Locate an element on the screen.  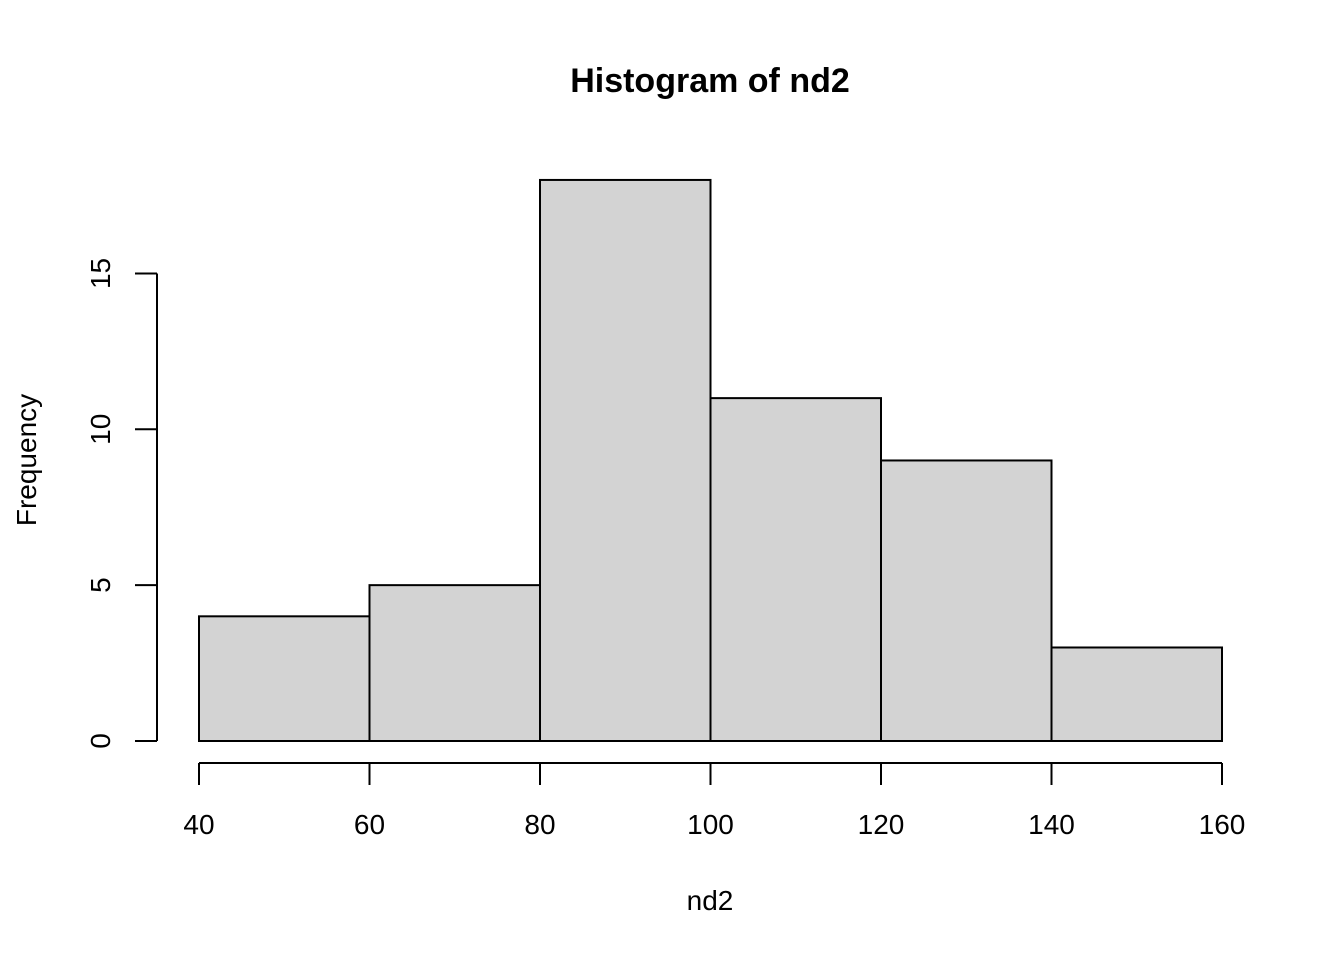
y-tick-label-2: 10 is located at coordinates (100, 429).